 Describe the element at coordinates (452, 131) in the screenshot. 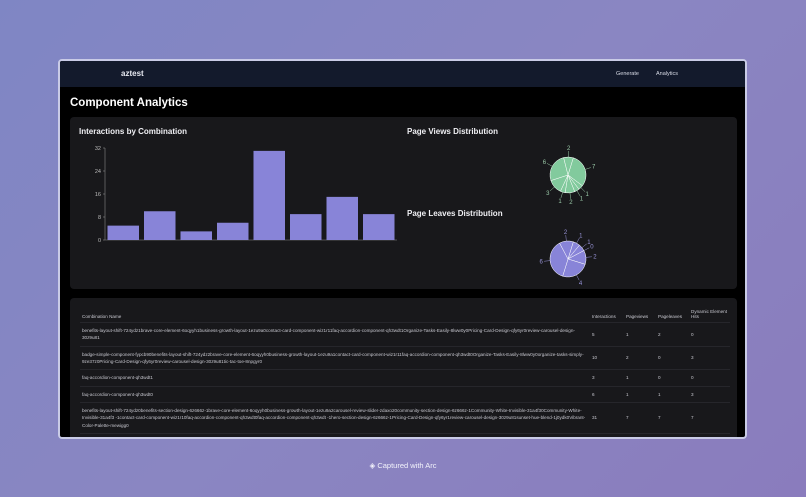

I see `pageviews-chart-title: Page Views Distribution` at that location.